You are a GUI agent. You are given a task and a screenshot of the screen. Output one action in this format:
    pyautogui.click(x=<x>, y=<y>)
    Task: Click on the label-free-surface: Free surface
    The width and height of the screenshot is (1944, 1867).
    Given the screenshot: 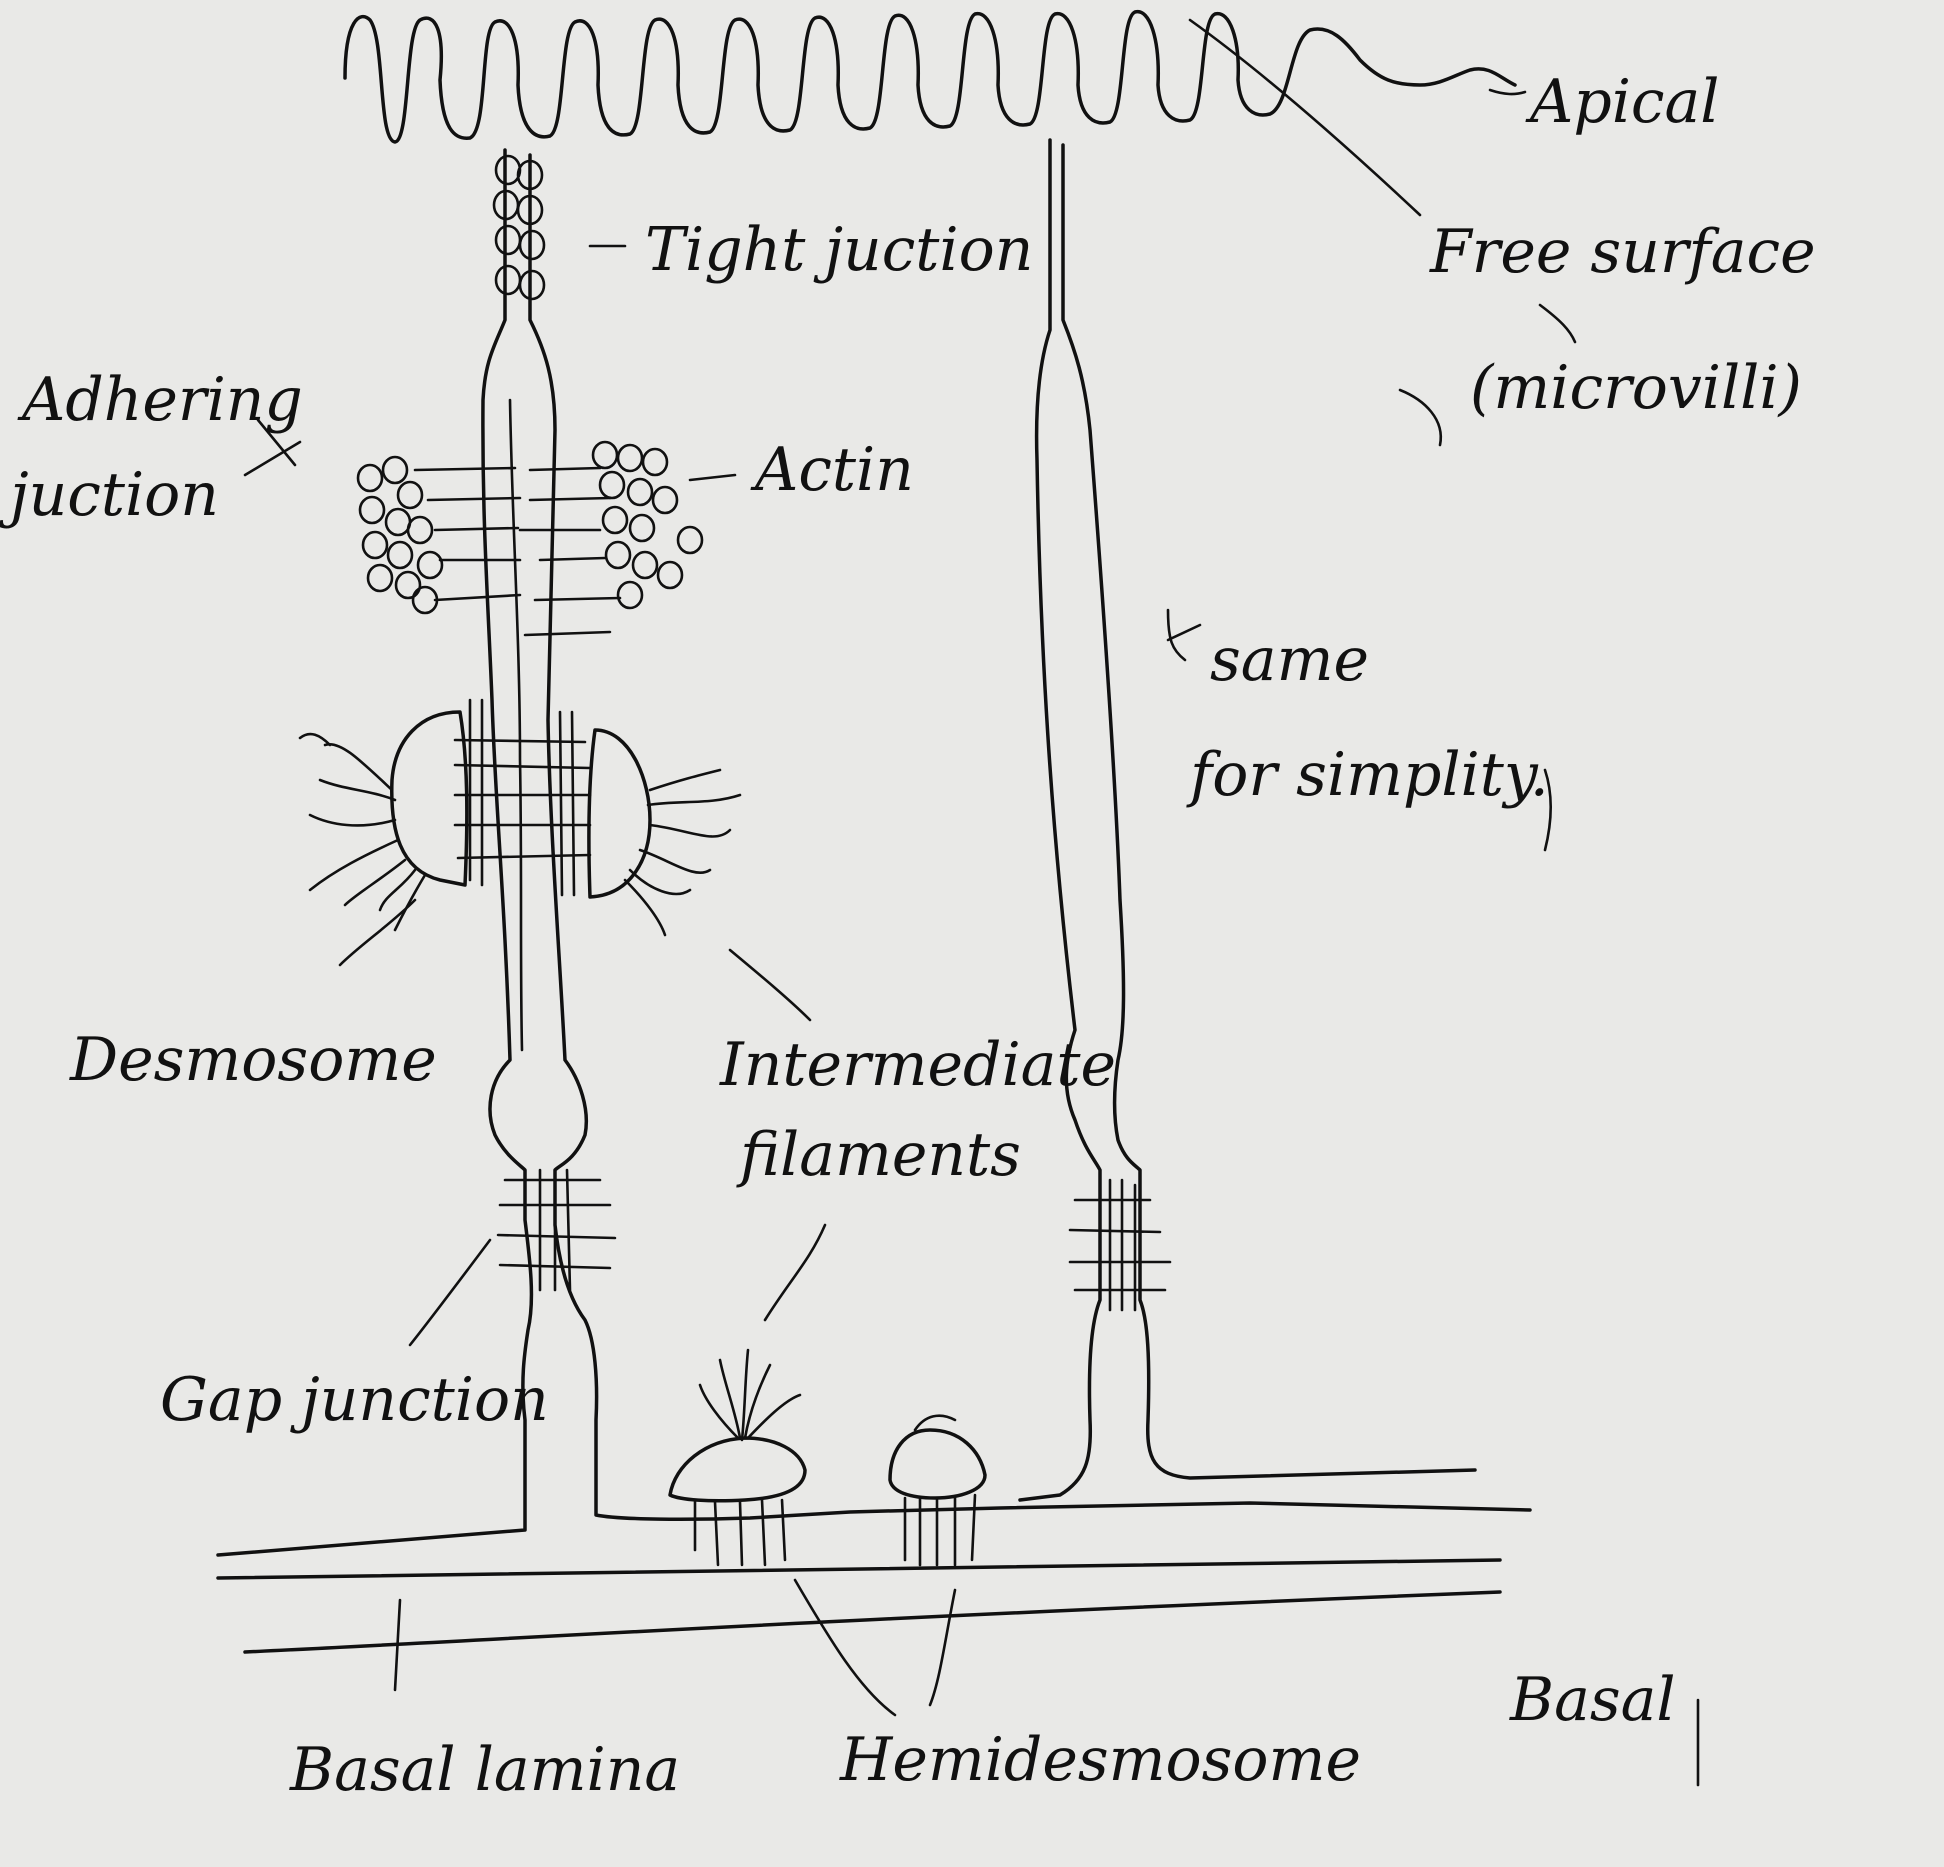 What is the action you would take?
    pyautogui.click(x=1622, y=252)
    